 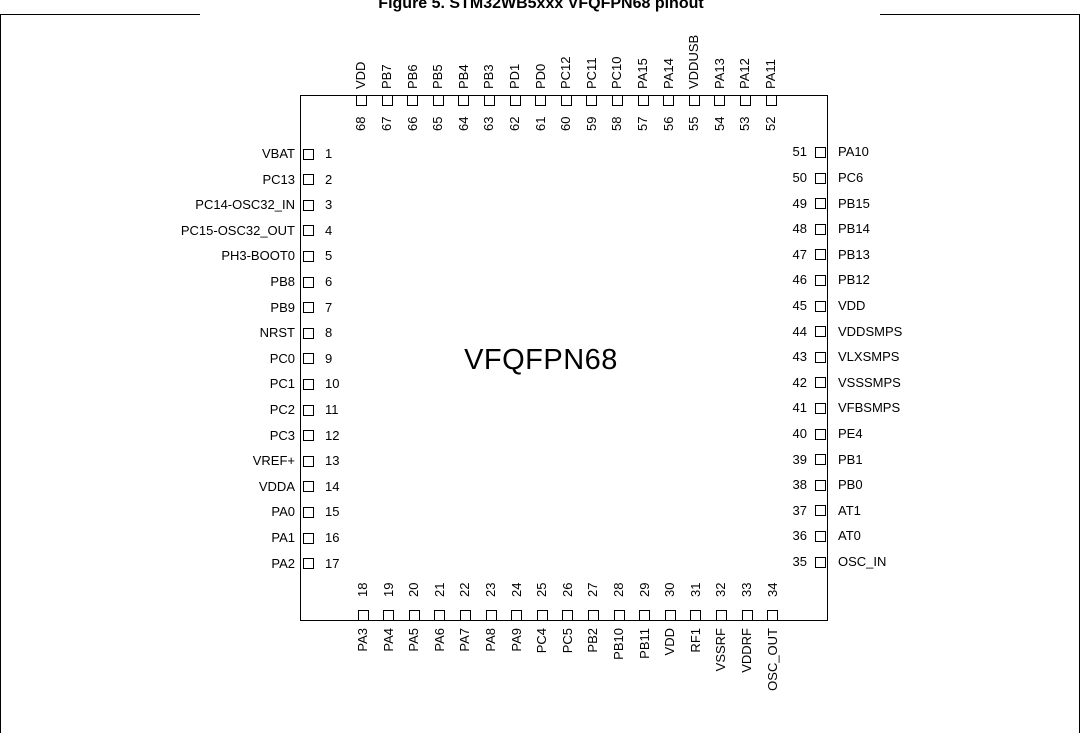 What do you see at coordinates (642, 73) in the screenshot?
I see `pin-name-label: PA15` at bounding box center [642, 73].